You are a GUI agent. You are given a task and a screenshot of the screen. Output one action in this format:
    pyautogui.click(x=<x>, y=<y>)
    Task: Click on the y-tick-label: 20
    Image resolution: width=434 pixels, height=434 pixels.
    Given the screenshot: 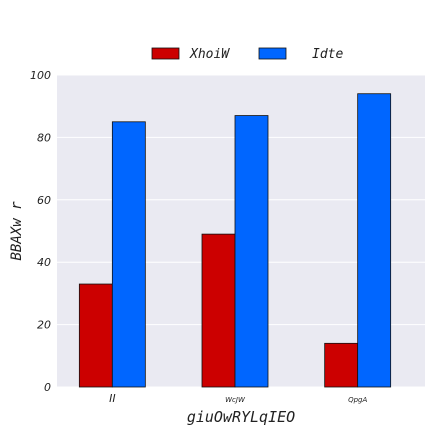 What is the action you would take?
    pyautogui.click(x=44, y=325)
    